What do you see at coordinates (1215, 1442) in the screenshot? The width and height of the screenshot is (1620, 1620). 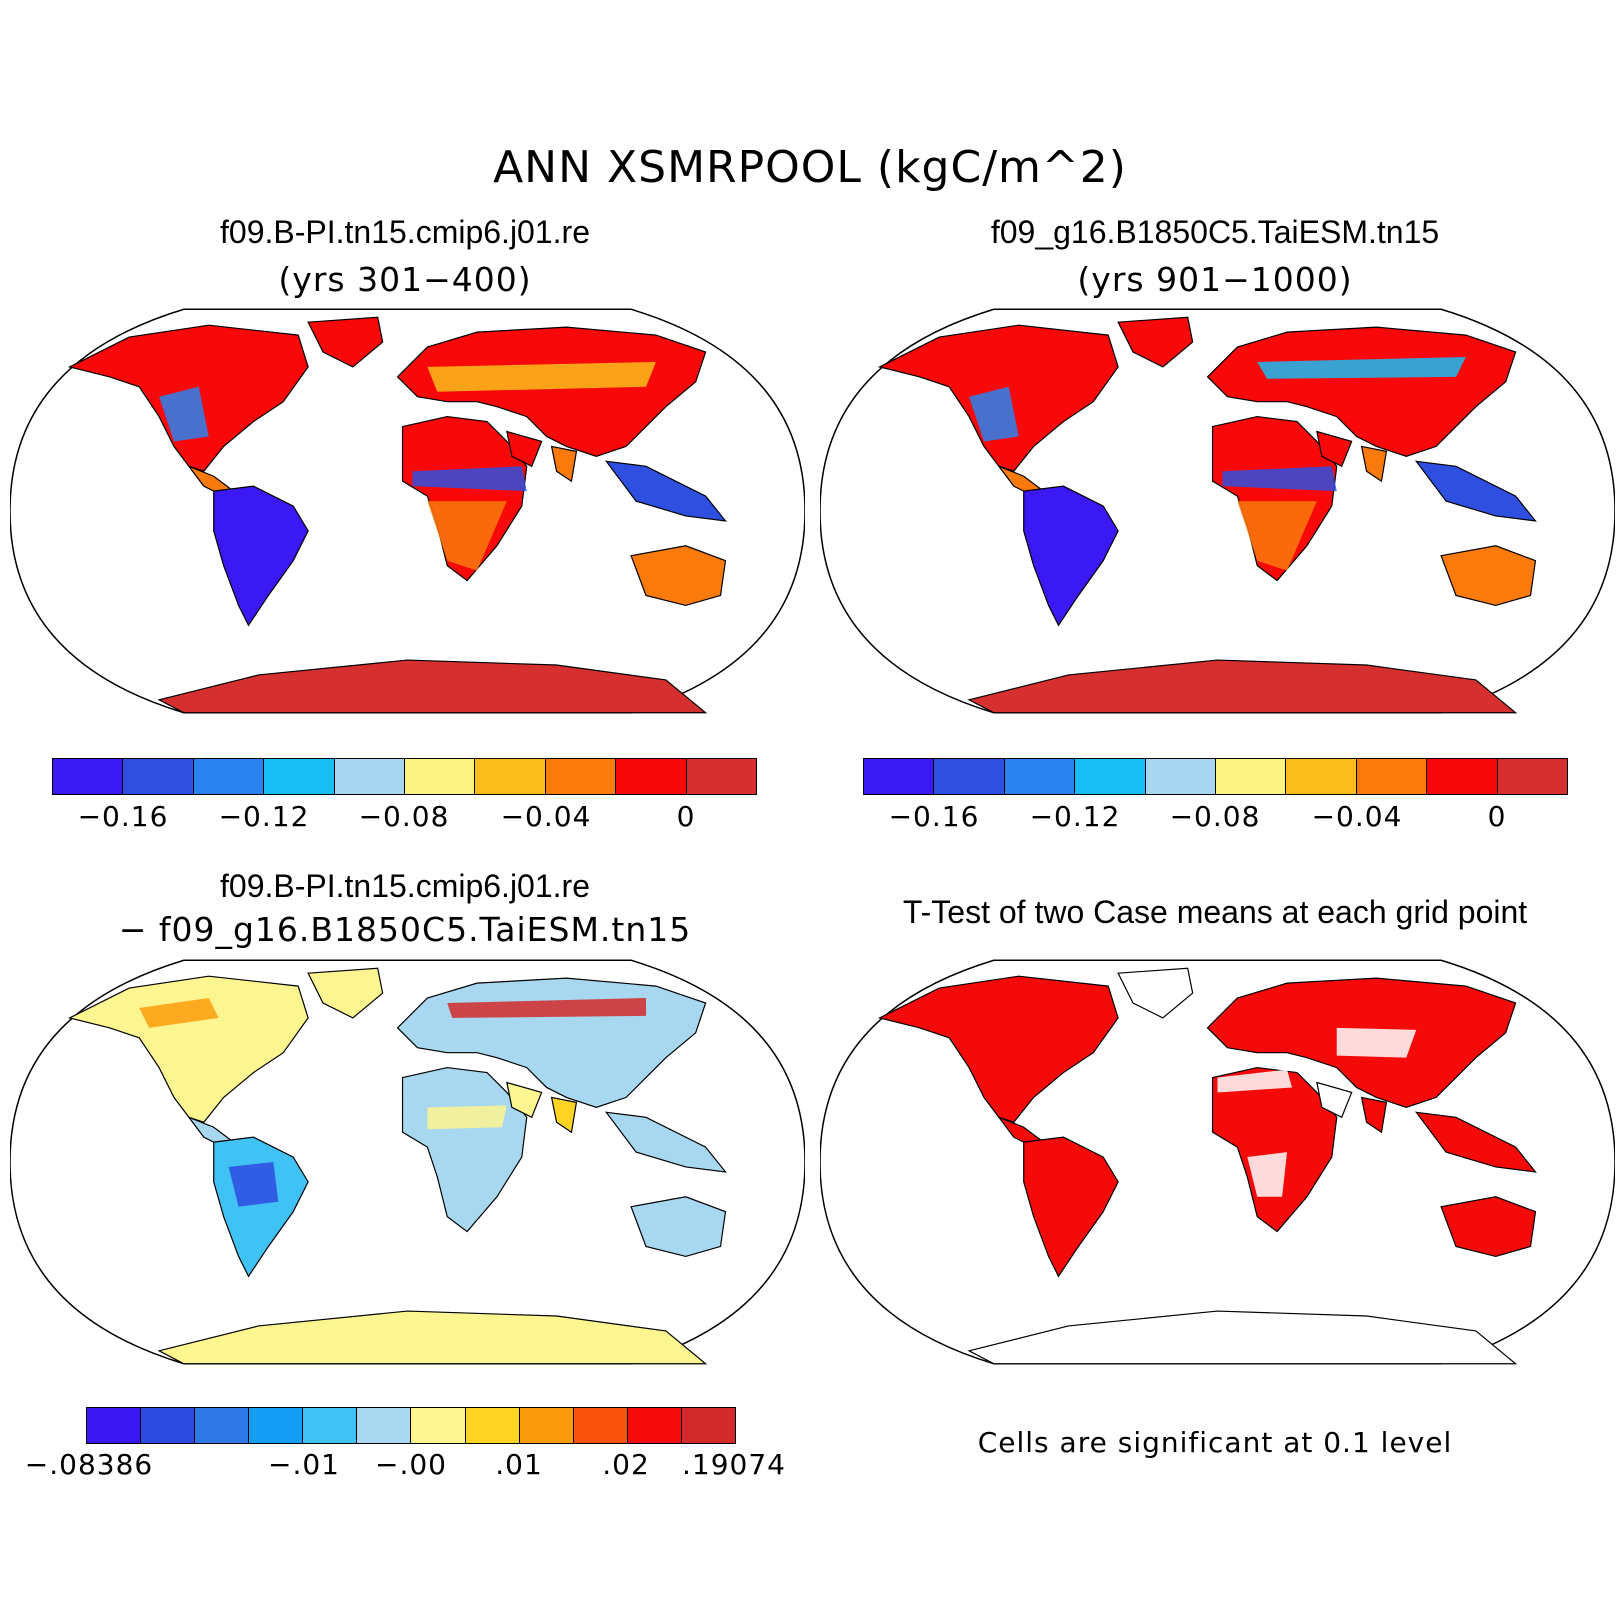 I see `significance-note: Cells are significant at 0.1 level` at bounding box center [1215, 1442].